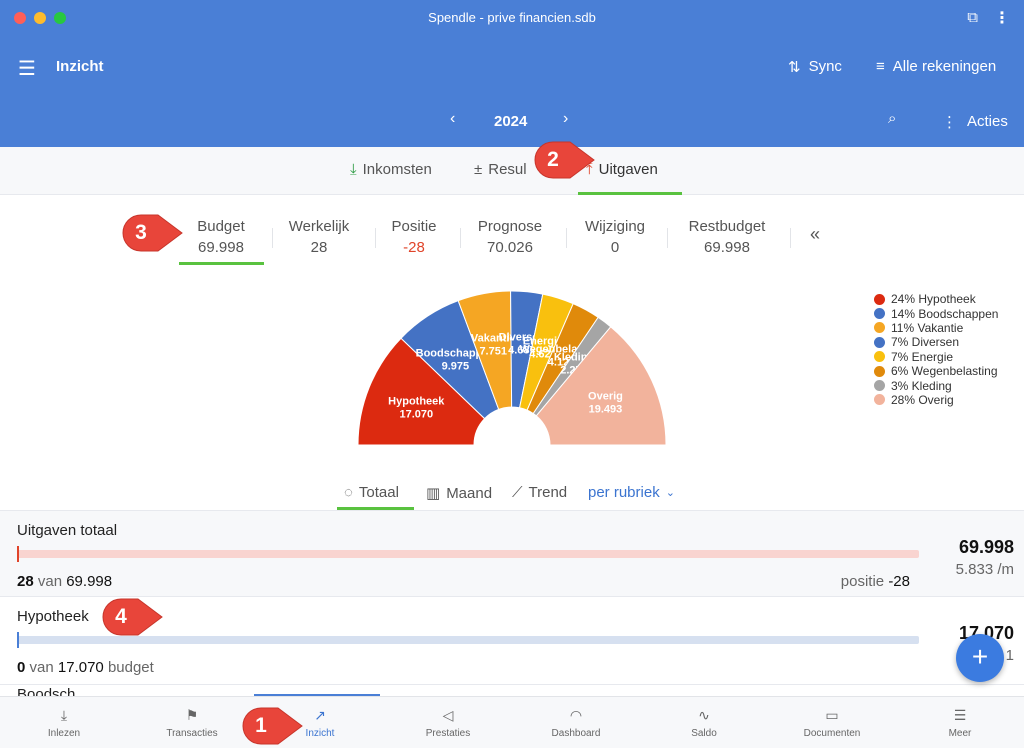 This screenshot has width=1024, height=748. I want to click on legend-item: 6% Wegenbelasting, so click(936, 371).